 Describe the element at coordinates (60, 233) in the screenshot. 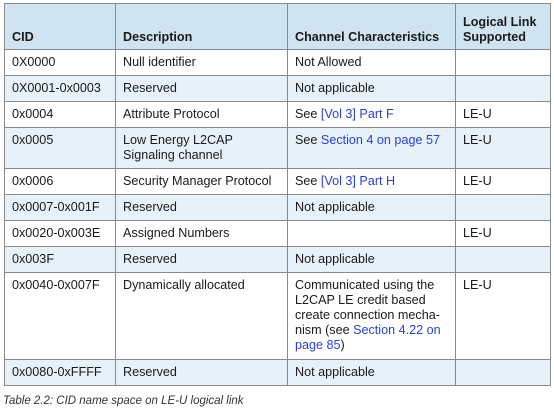

I see `cell-cid: 0x0020-0x003E` at that location.